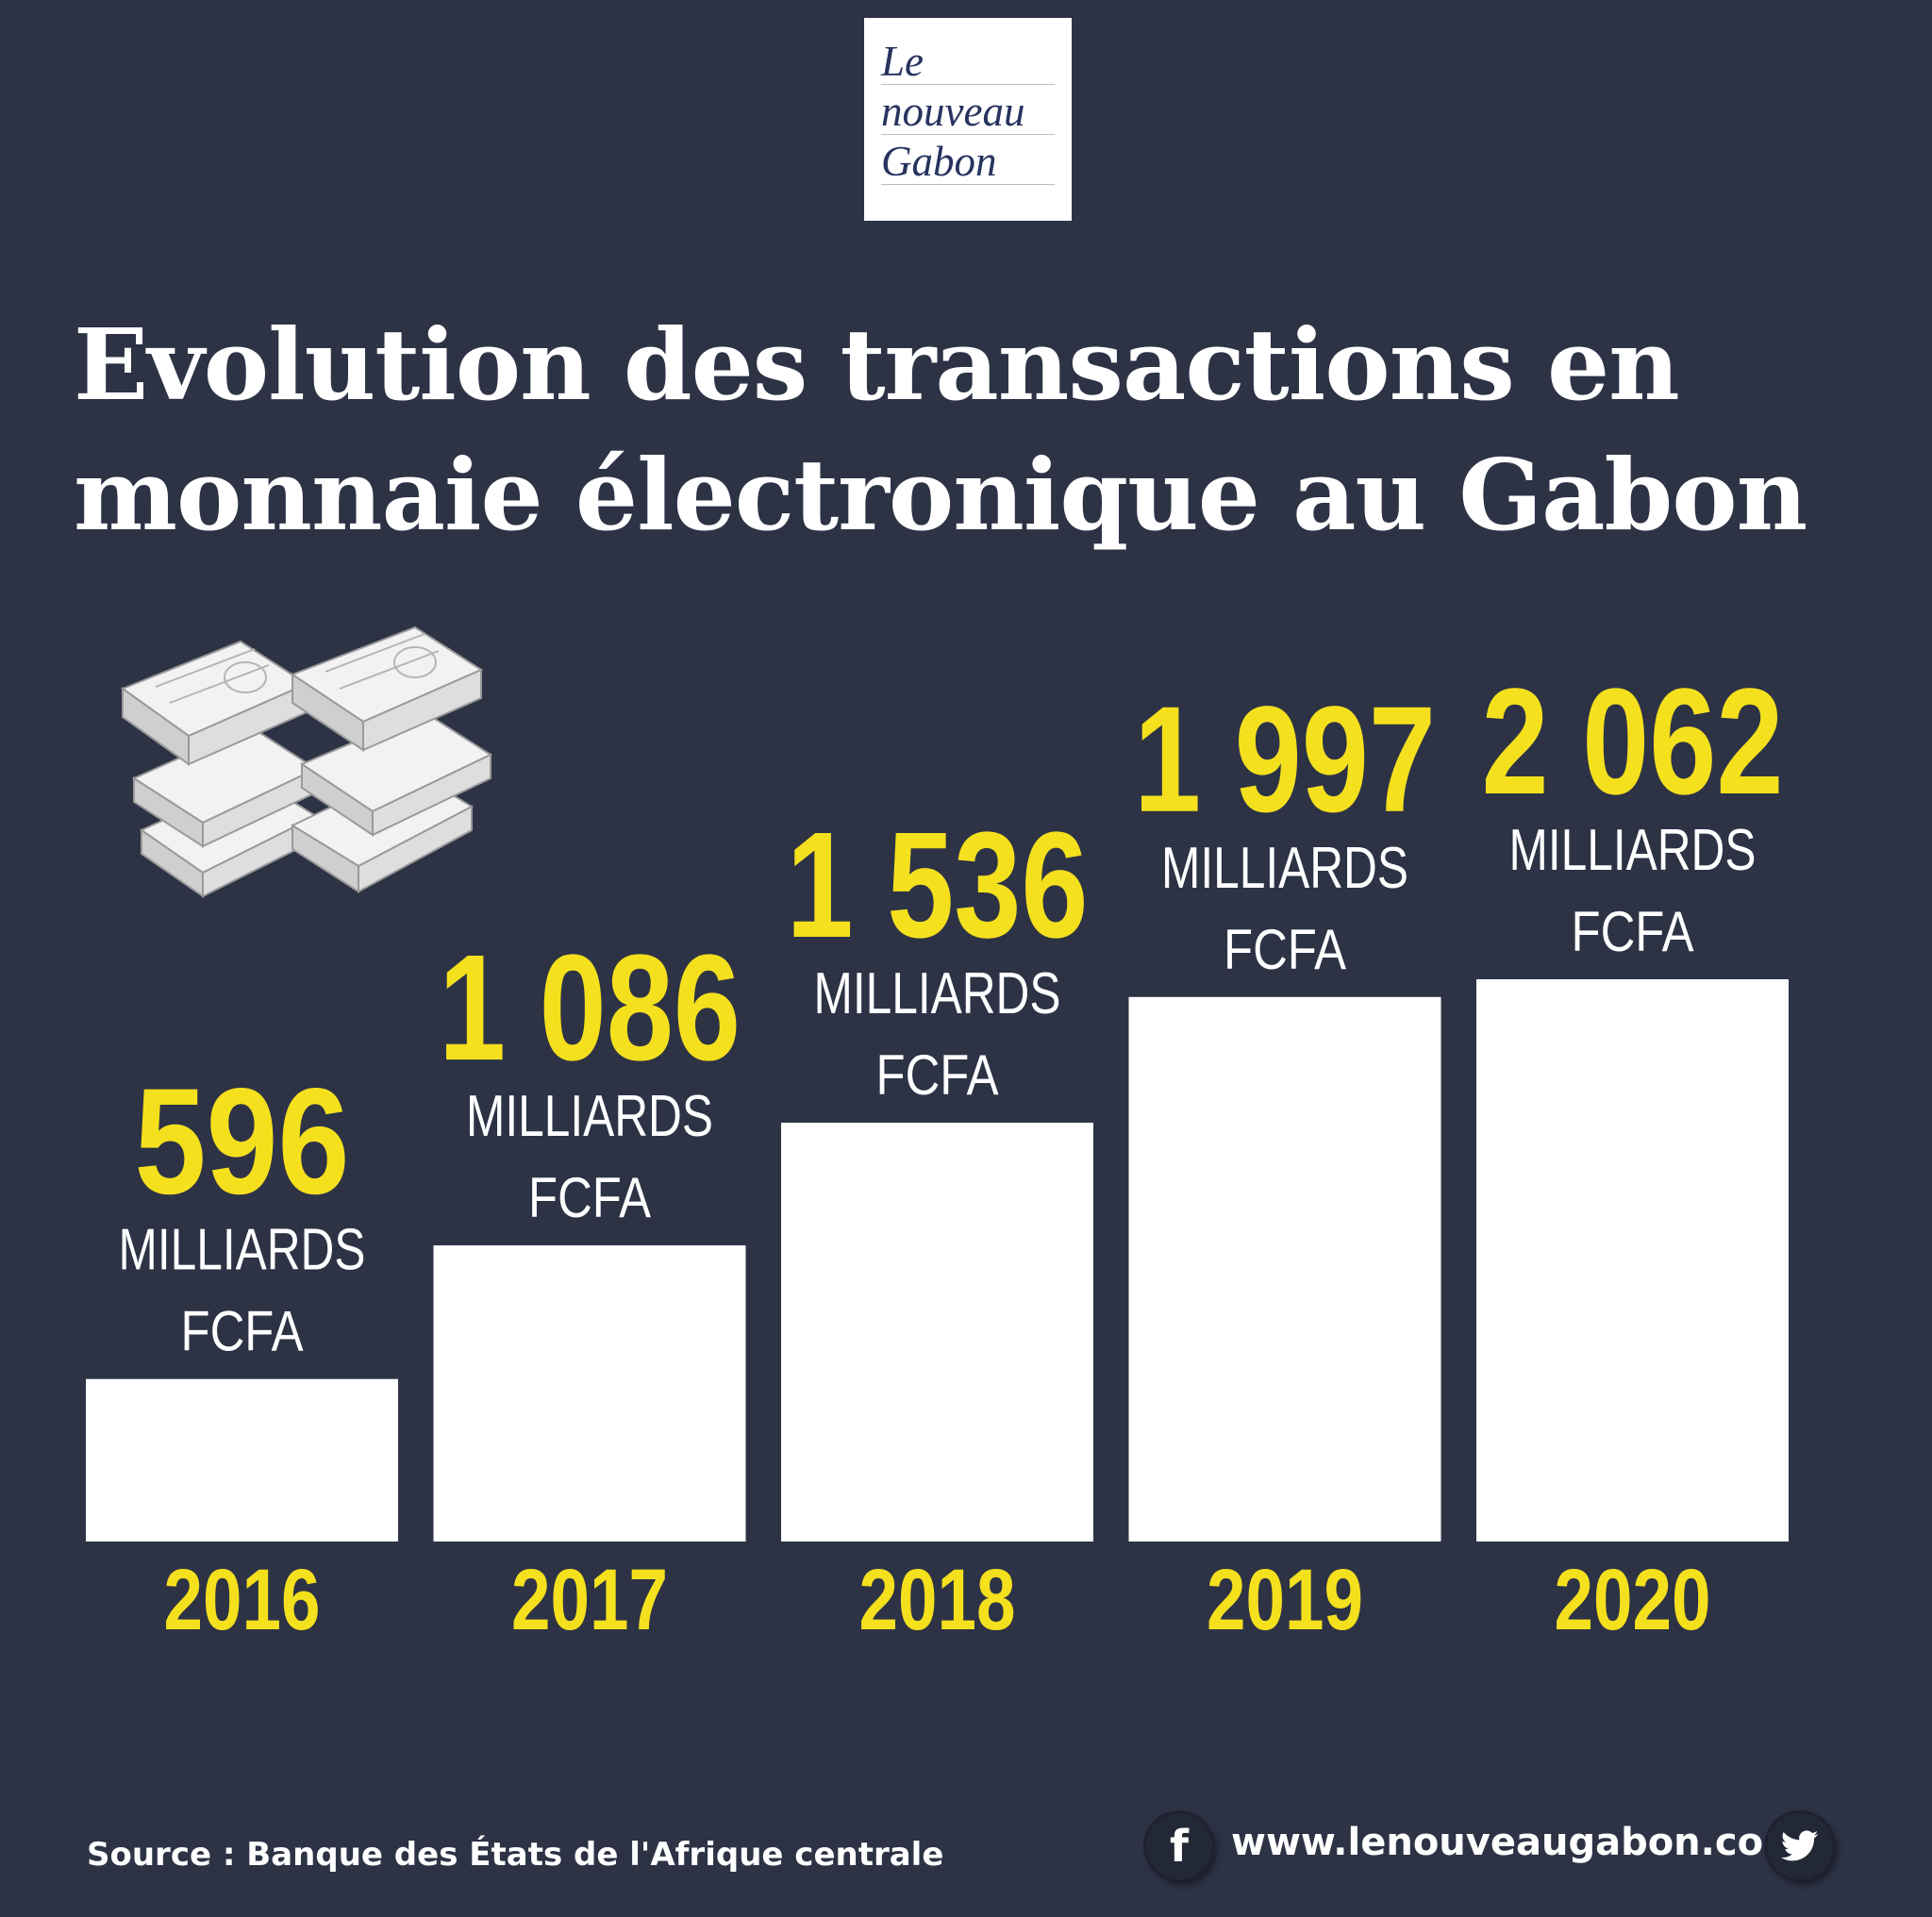 The width and height of the screenshot is (1932, 1917). What do you see at coordinates (968, 162) in the screenshot?
I see `logo-text-gabon: Gabon` at bounding box center [968, 162].